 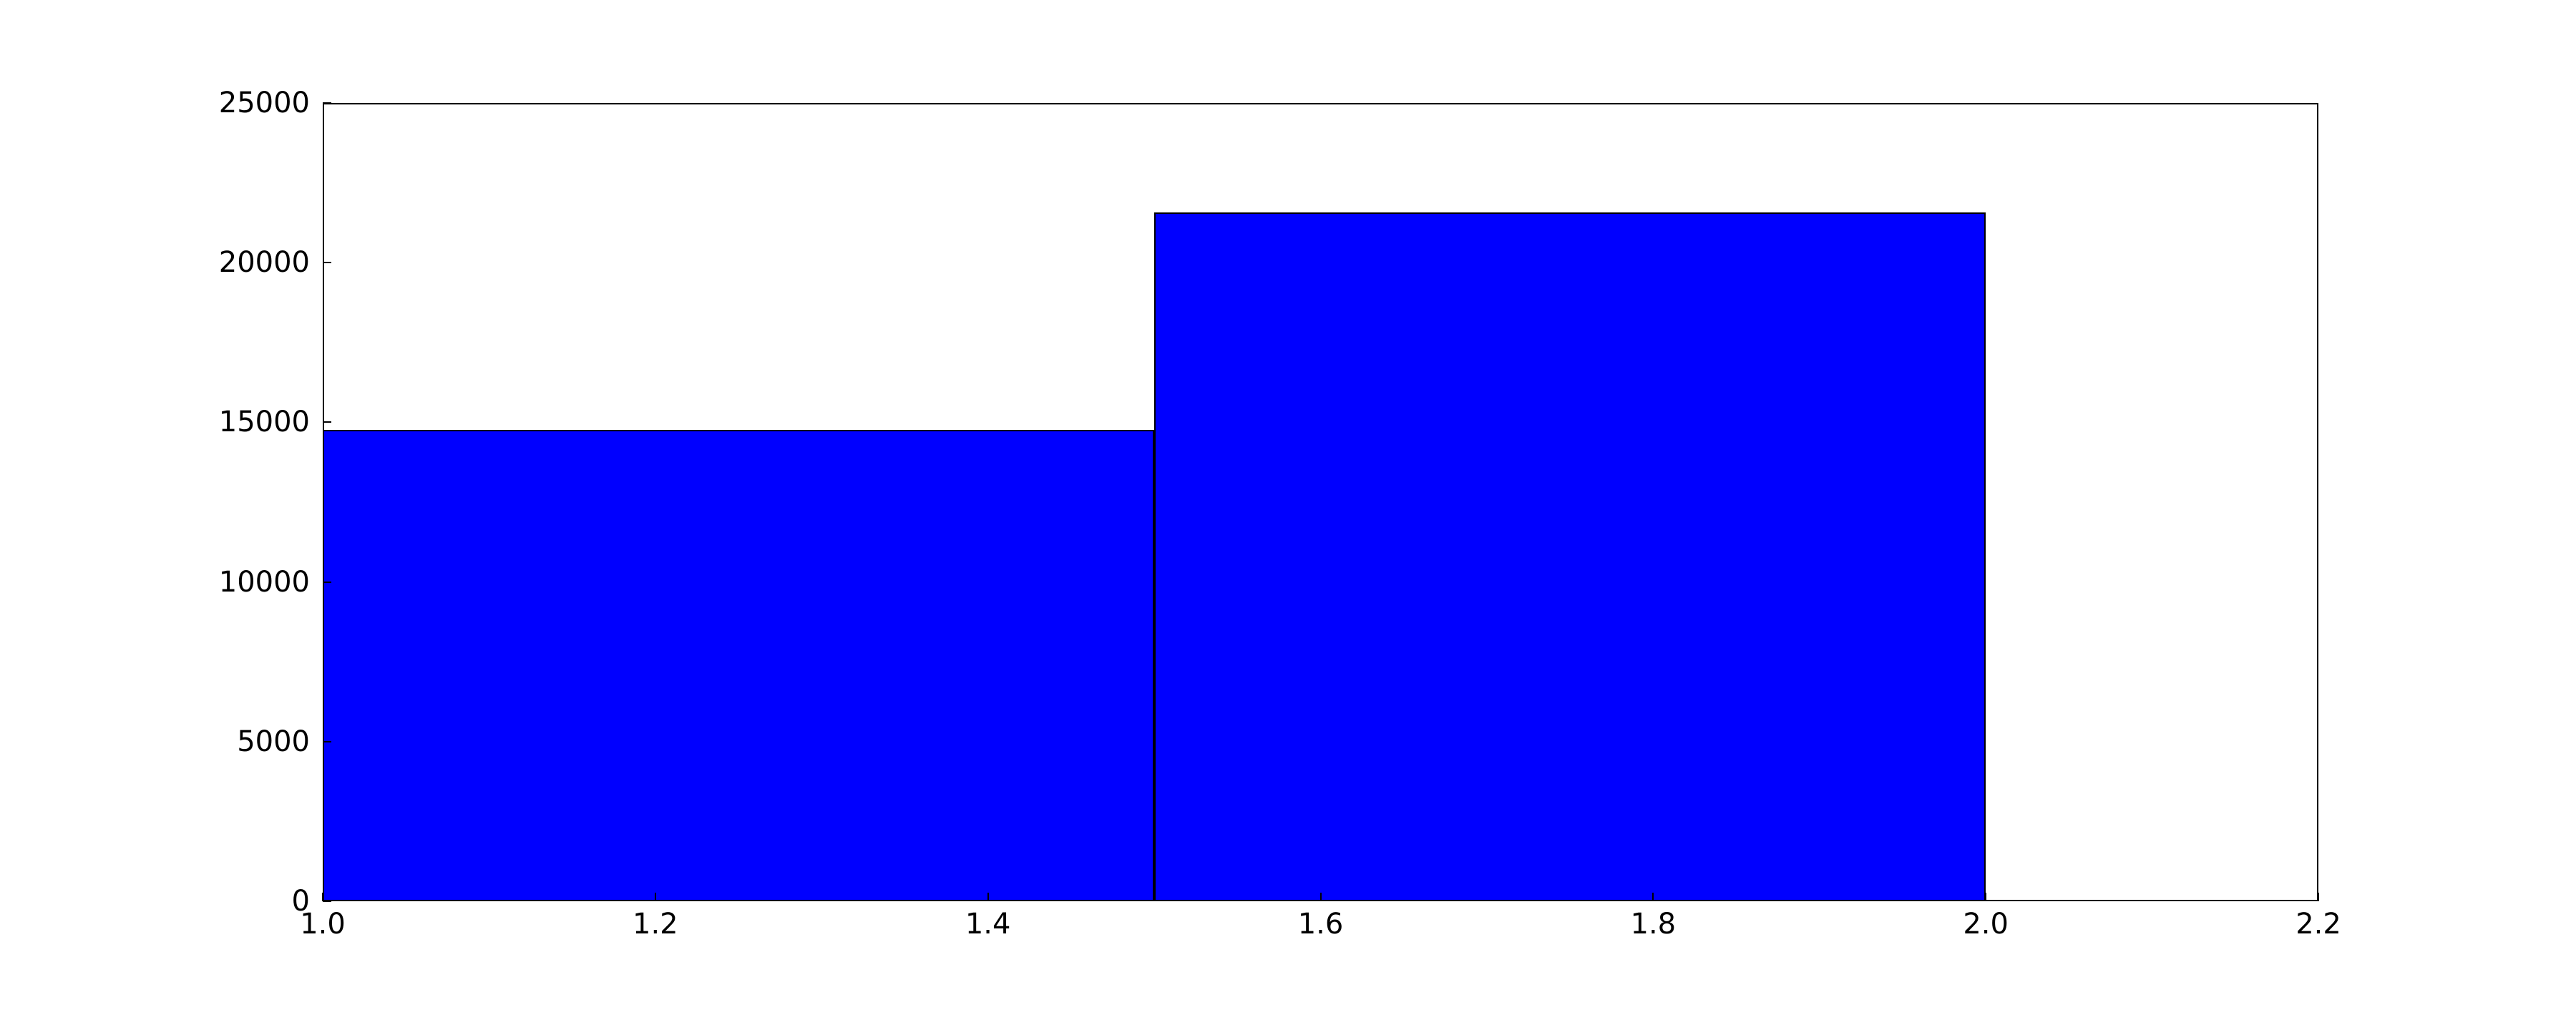 What do you see at coordinates (264, 103) in the screenshot?
I see `y-tick-label-25000: 25000` at bounding box center [264, 103].